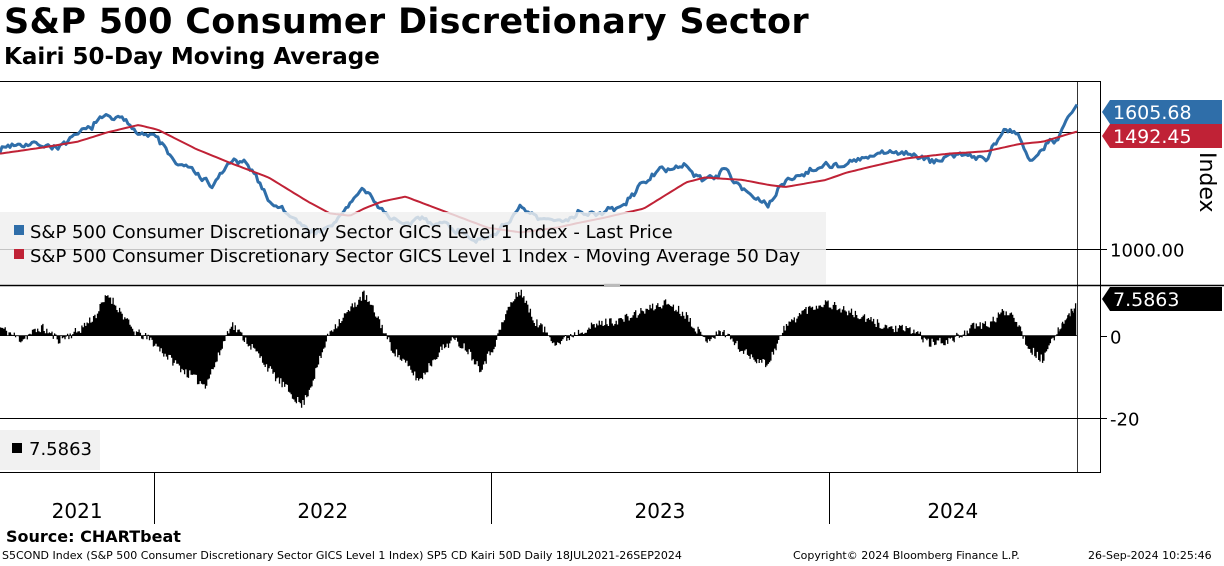 The height and width of the screenshot is (566, 1224). Describe the element at coordinates (60, 449) in the screenshot. I see `lower-legend-entry: 7.5863` at that location.